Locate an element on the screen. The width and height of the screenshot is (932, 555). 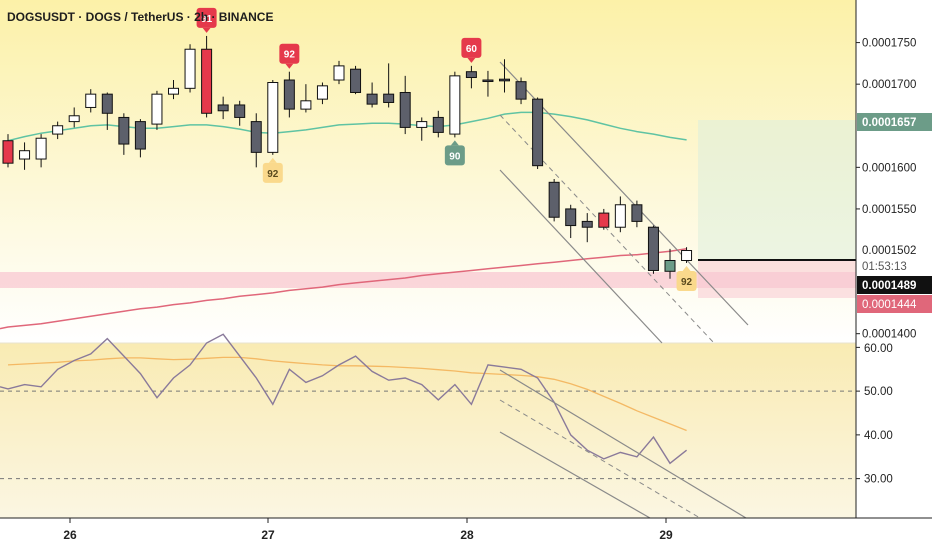
rsi-channel-lower is located at coordinates (575, 475).